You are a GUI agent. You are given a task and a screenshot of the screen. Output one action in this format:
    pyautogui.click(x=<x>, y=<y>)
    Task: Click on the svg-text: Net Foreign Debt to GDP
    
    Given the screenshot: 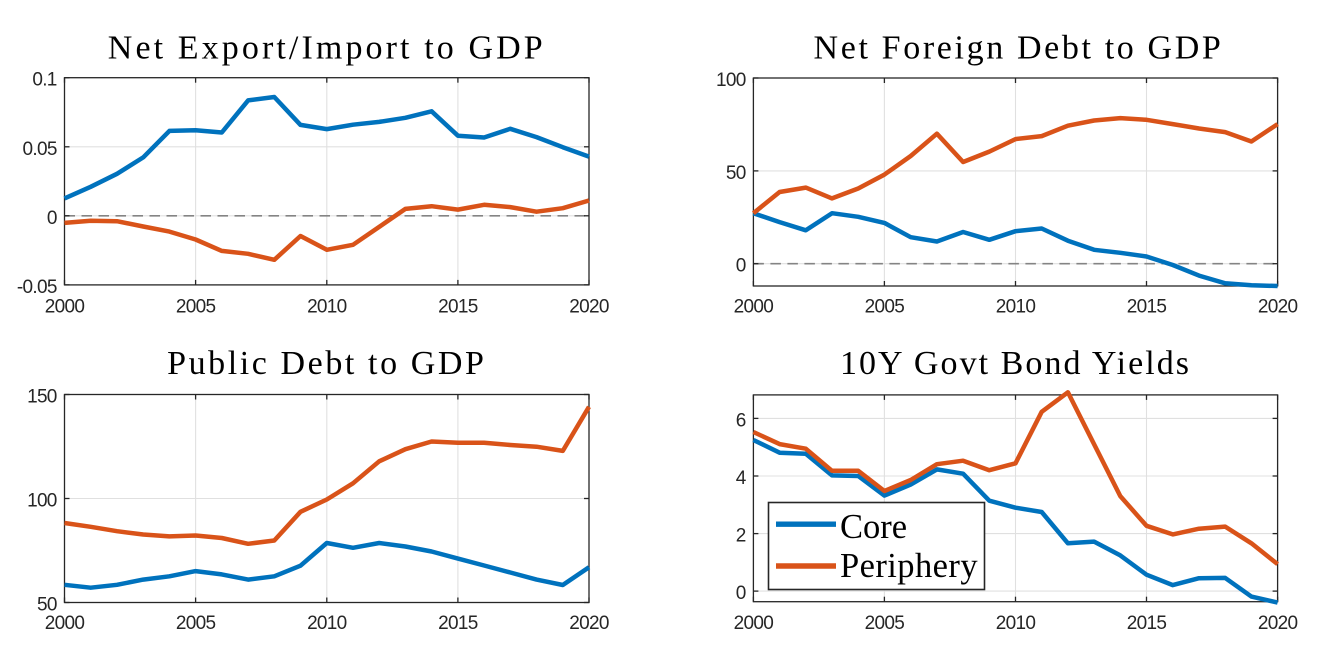 What is the action you would take?
    pyautogui.click(x=1019, y=47)
    